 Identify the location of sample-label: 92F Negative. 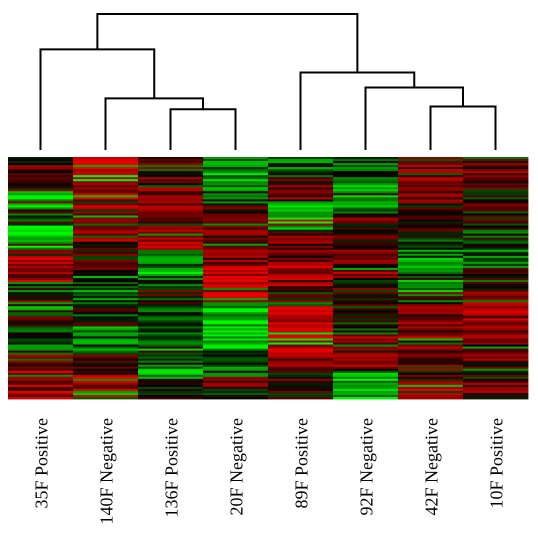
(367, 466).